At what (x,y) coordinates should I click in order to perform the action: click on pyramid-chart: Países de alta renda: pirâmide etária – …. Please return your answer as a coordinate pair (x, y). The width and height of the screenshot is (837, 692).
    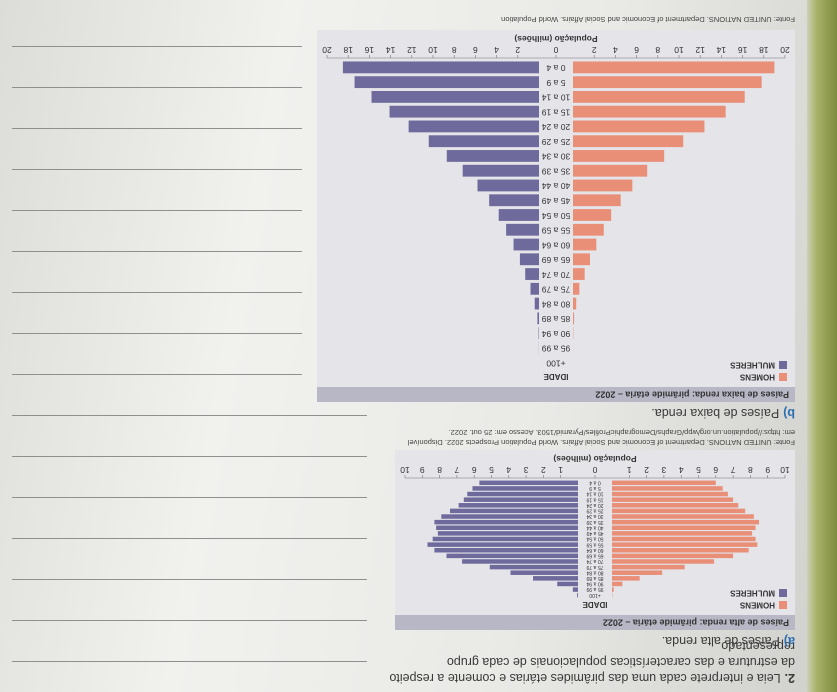
    Looking at the image, I should click on (595, 540).